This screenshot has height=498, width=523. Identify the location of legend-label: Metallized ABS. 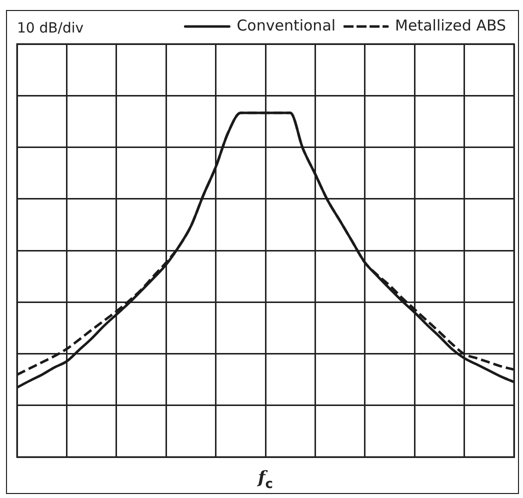
(450, 25).